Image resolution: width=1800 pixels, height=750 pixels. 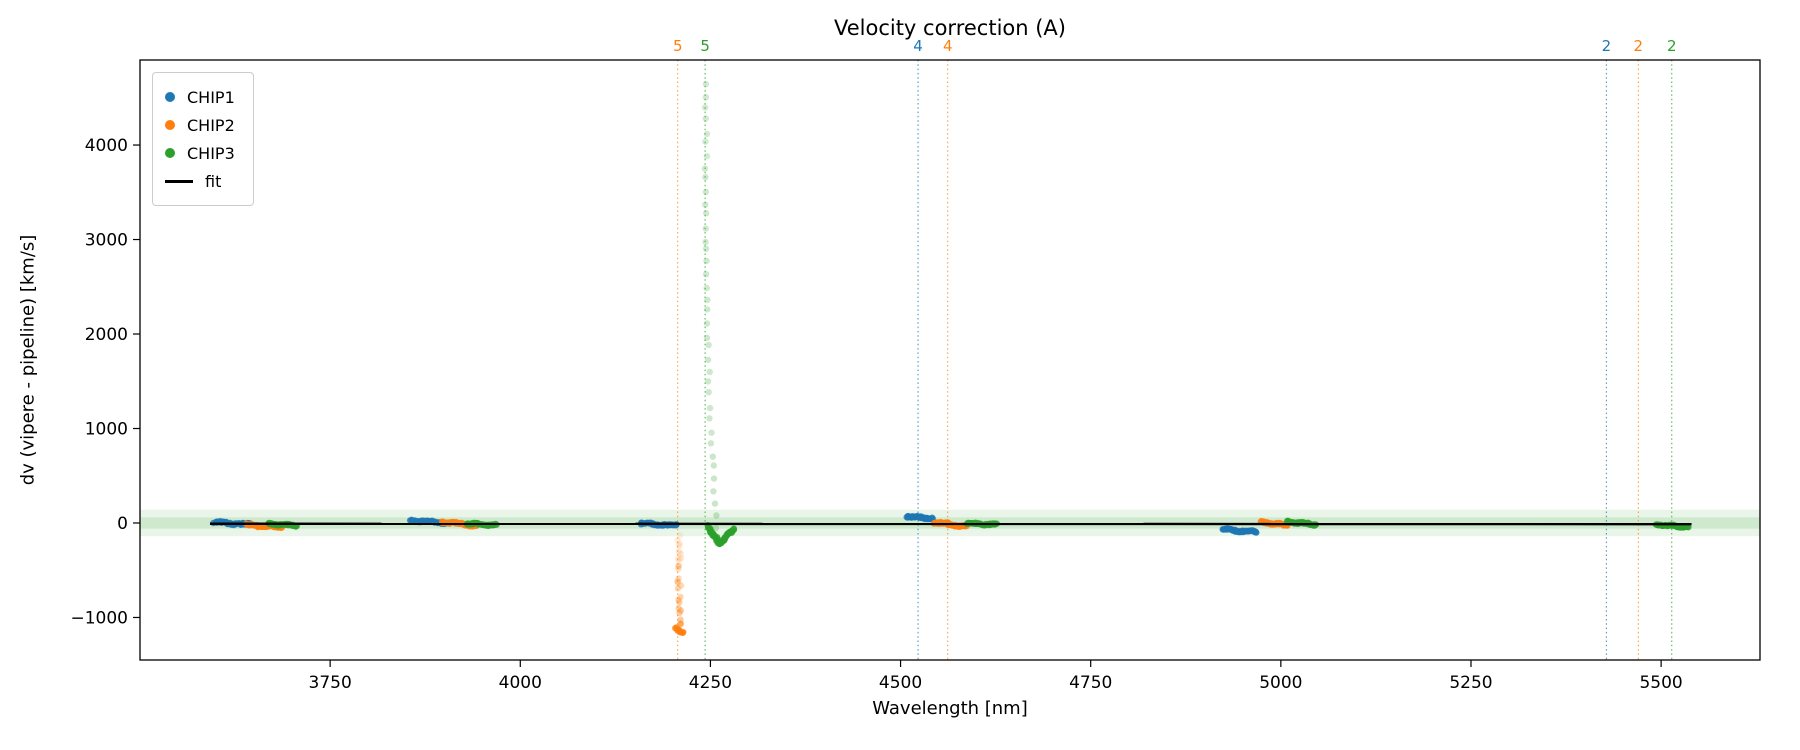 I want to click on legend: CHIP1 CHIP2 CHIP3 fit, so click(x=203, y=139).